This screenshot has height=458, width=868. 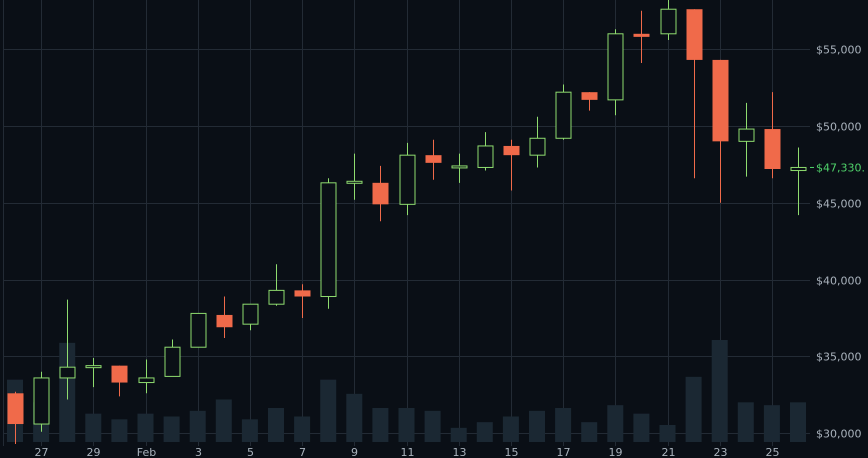 What do you see at coordinates (839, 281) in the screenshot?
I see `y-tick-label: $40,000` at bounding box center [839, 281].